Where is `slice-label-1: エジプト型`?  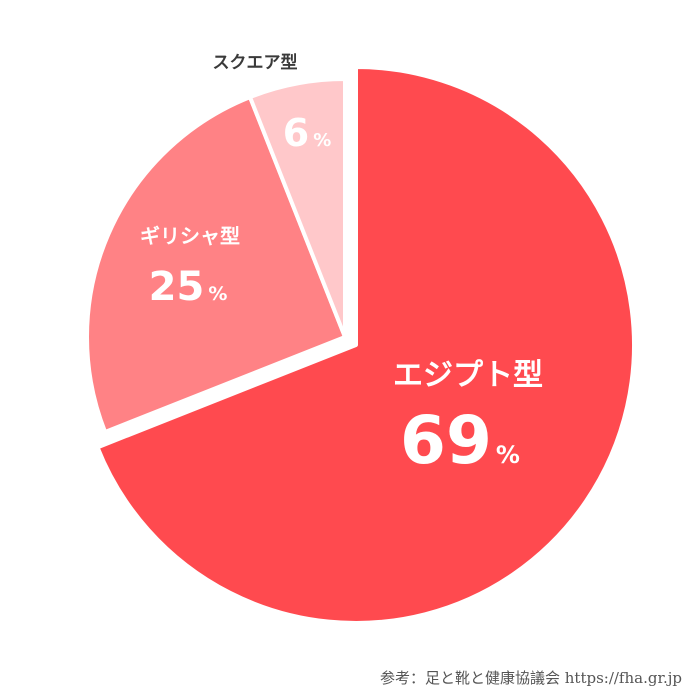
slice-label-1: エジプト型 is located at coordinates (468, 375).